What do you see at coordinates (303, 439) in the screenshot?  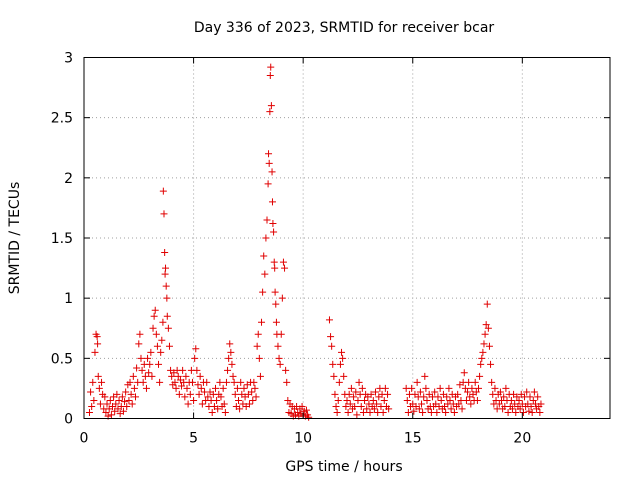 I see `x-tick-label: 10` at bounding box center [303, 439].